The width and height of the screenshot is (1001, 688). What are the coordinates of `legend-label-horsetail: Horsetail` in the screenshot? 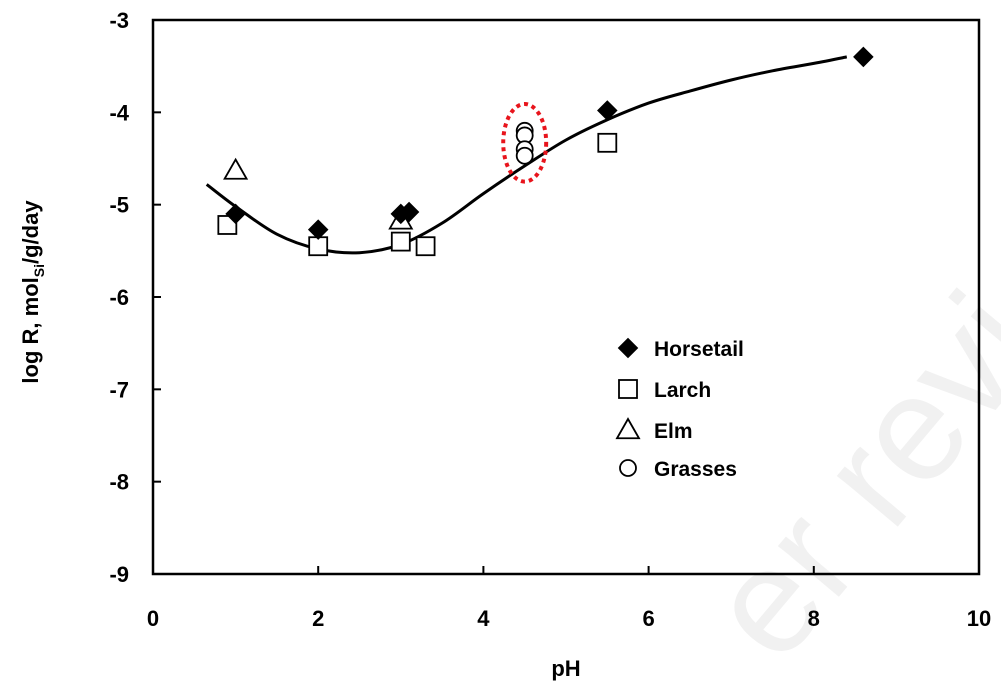 It's located at (699, 349).